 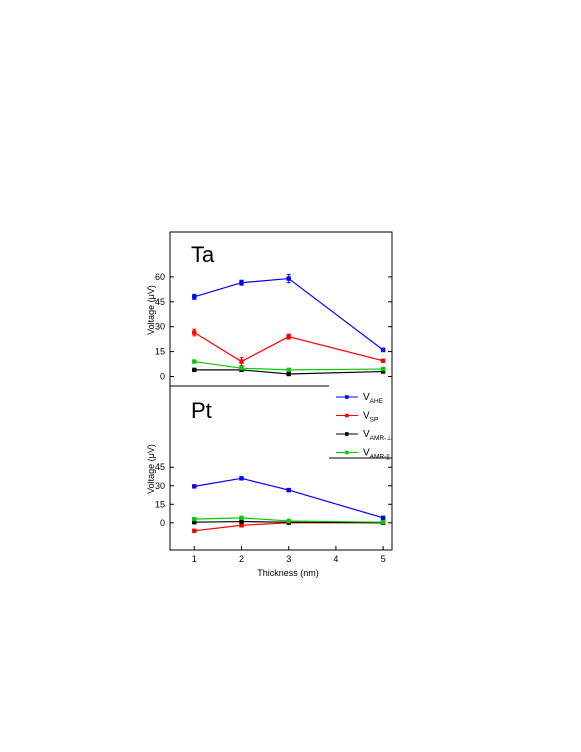 I want to click on x-axis-label: Thickness (nm), so click(x=288, y=573).